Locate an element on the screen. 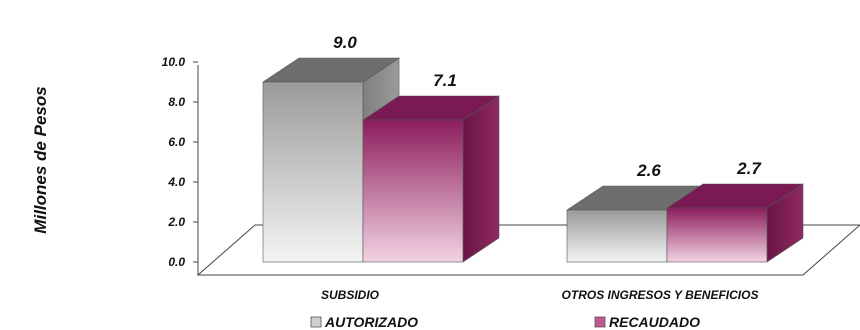  data-label: 7.1 is located at coordinates (445, 80).